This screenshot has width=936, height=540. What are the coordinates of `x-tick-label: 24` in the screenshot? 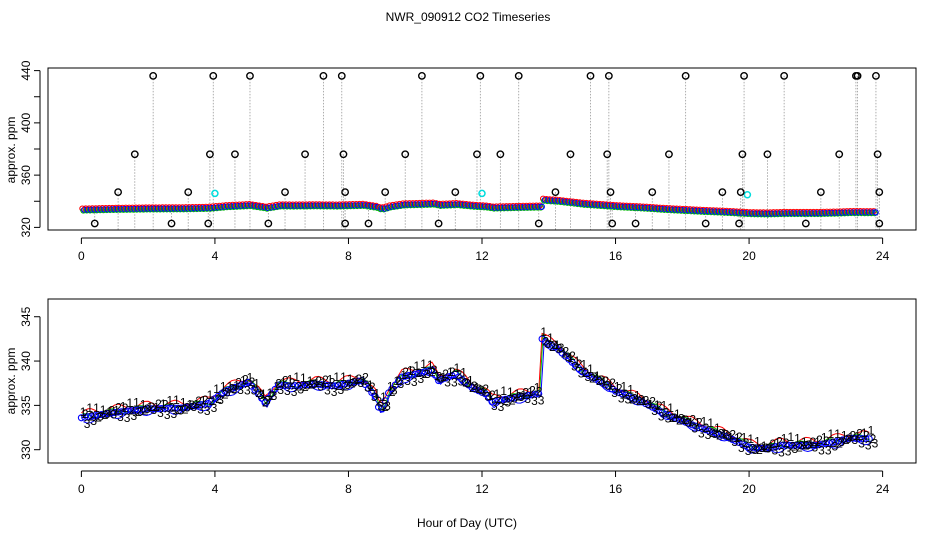 It's located at (883, 256).